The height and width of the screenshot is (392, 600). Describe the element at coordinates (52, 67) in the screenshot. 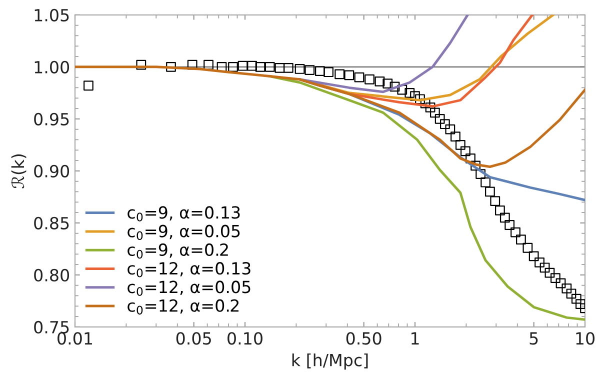

I see `y-tick-label: 1.00` at that location.